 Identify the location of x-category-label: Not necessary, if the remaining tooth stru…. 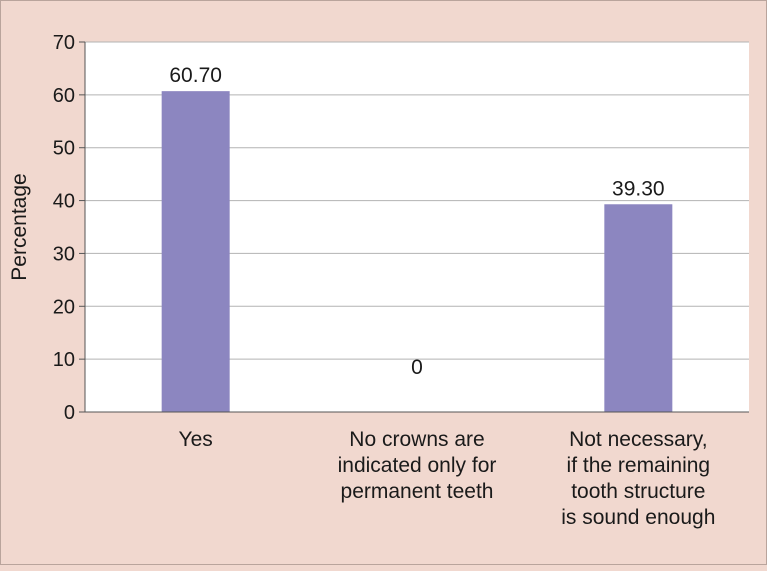
(638, 478).